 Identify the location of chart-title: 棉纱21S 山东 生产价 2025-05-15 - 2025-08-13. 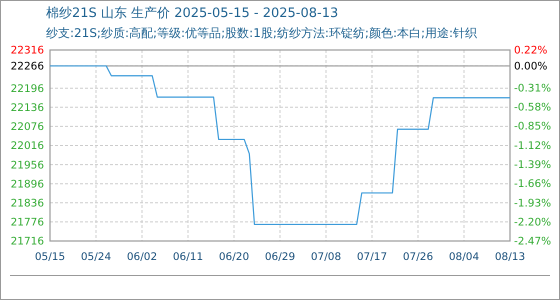
(192, 13).